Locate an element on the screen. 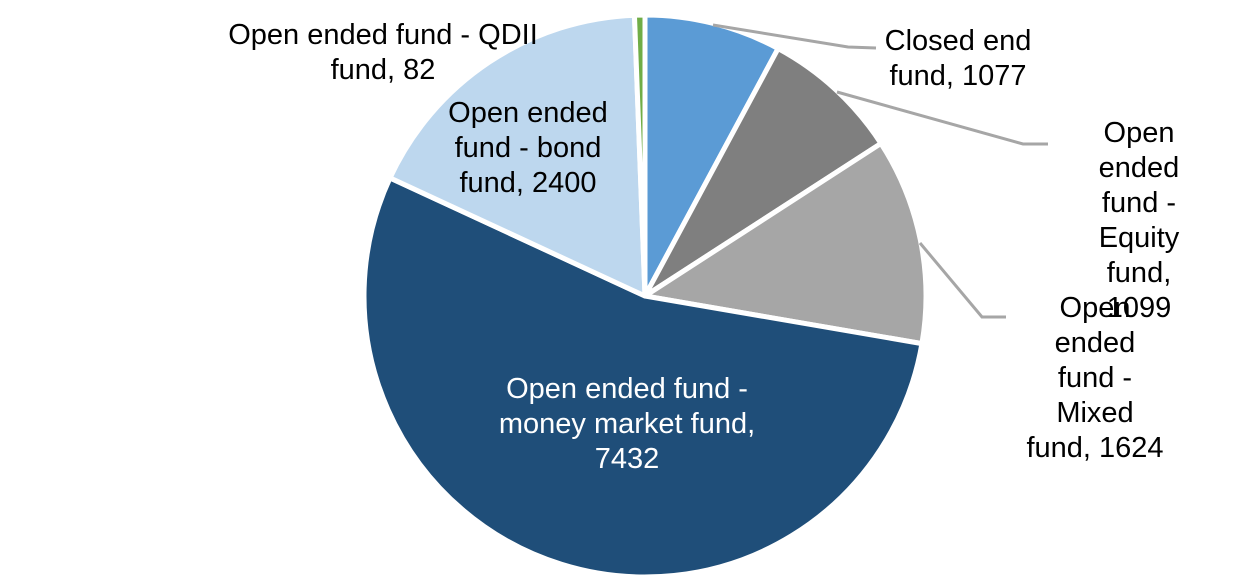 The width and height of the screenshot is (1250, 584). leader-line-open-ended-mixed-fund is located at coordinates (962, 280).